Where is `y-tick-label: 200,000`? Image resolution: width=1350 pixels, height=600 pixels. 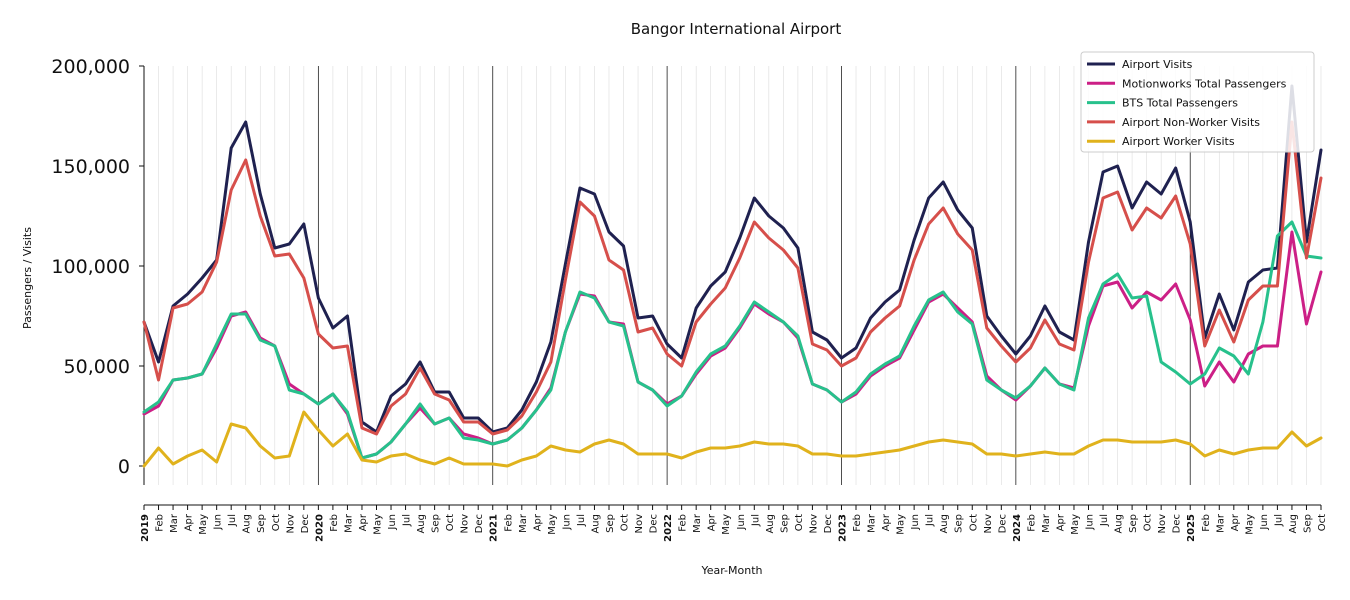
y-tick-label: 200,000 is located at coordinates (90, 67).